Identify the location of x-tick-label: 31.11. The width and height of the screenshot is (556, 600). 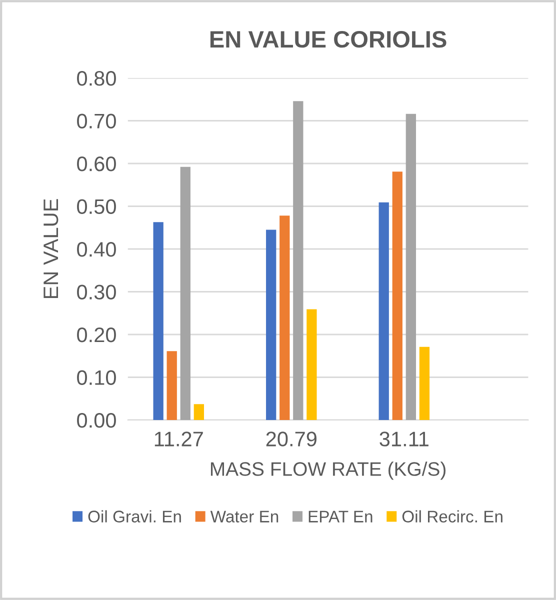
(404, 439).